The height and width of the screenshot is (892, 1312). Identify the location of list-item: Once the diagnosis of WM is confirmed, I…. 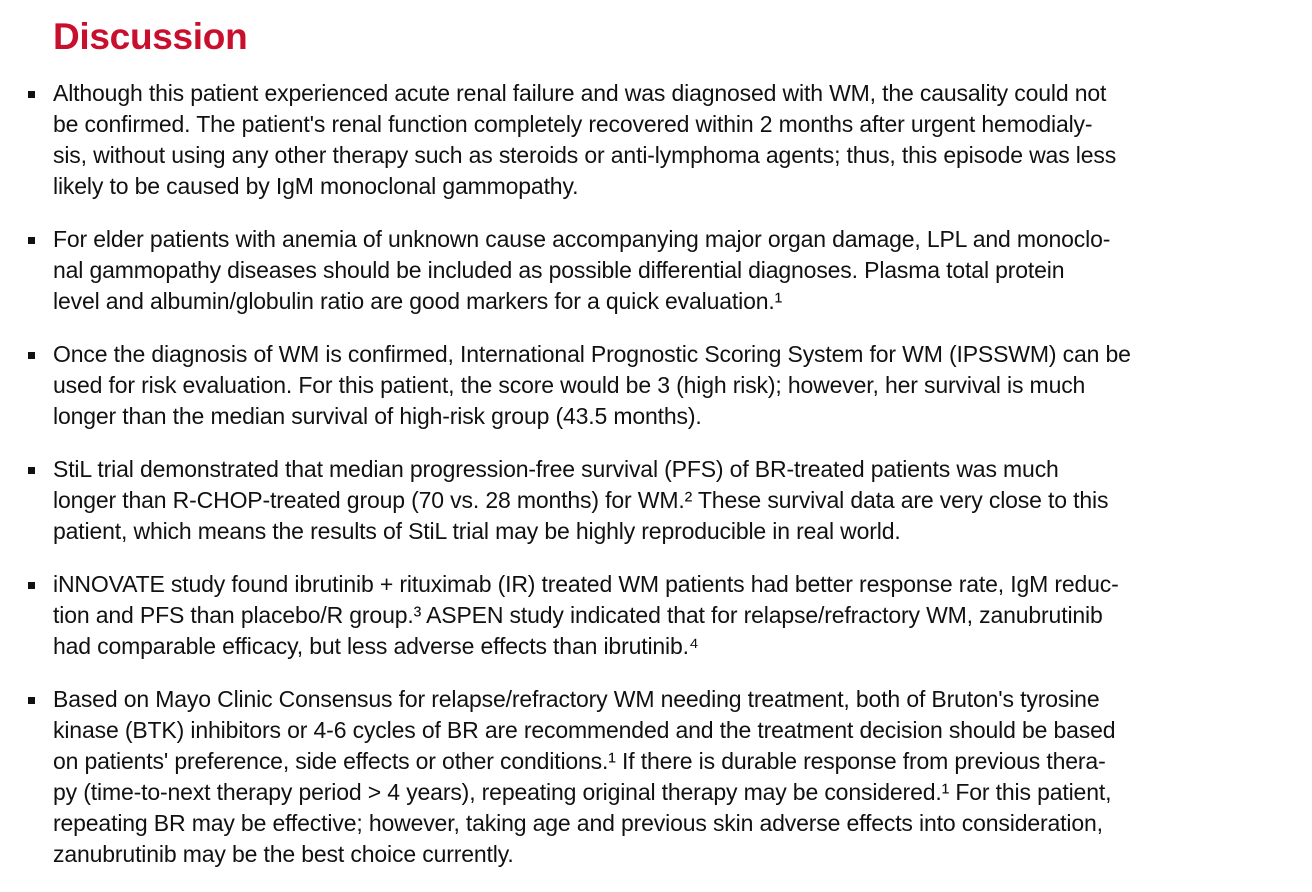
(656, 385).